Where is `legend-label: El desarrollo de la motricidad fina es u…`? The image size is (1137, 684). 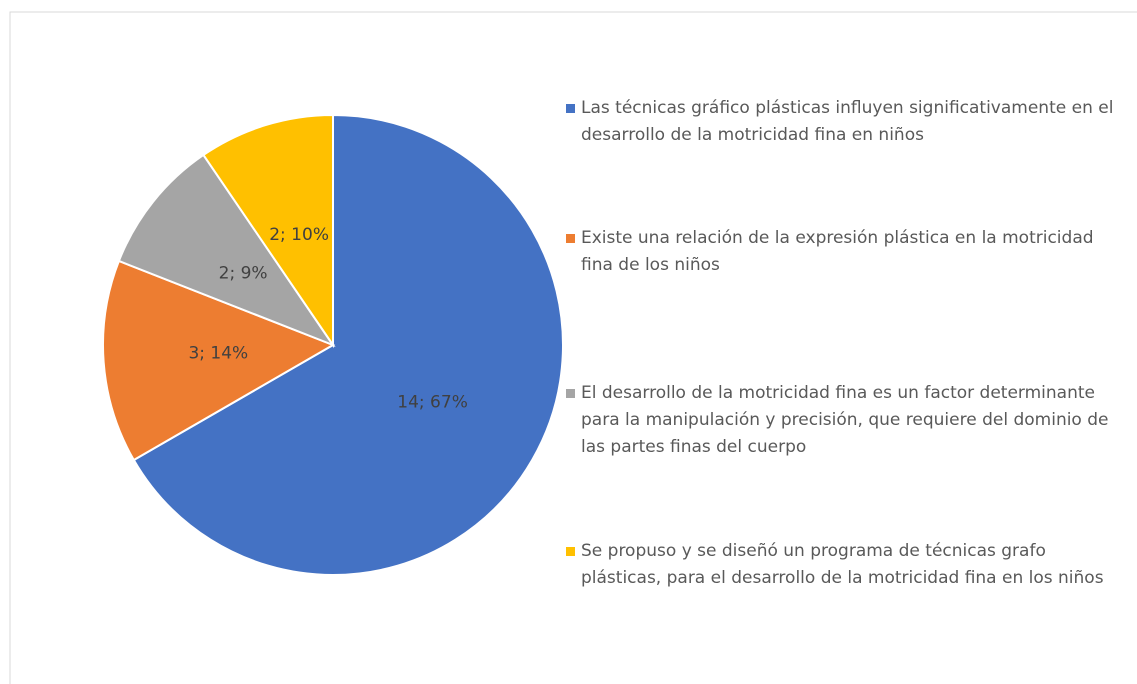
legend-label: El desarrollo de la motricidad fina es u… is located at coordinates (845, 420).